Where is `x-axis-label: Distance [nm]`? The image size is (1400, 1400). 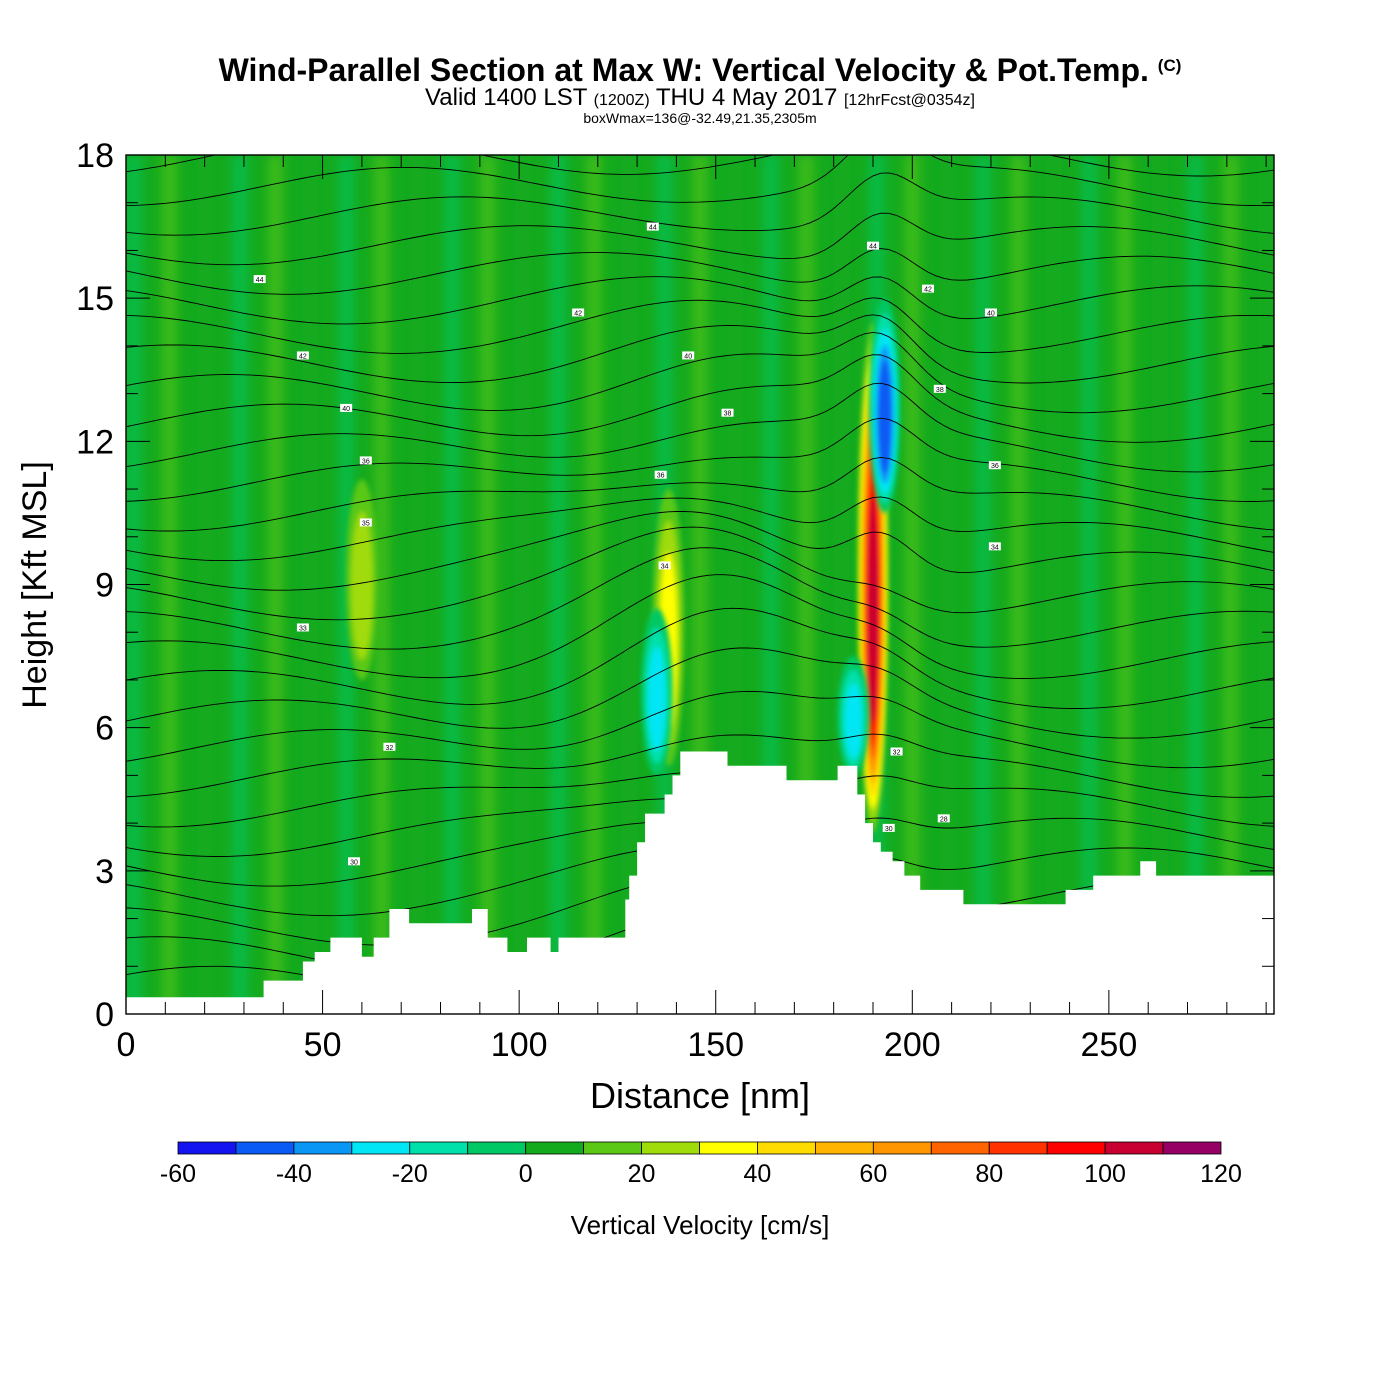
x-axis-label: Distance [nm] is located at coordinates (700, 1095).